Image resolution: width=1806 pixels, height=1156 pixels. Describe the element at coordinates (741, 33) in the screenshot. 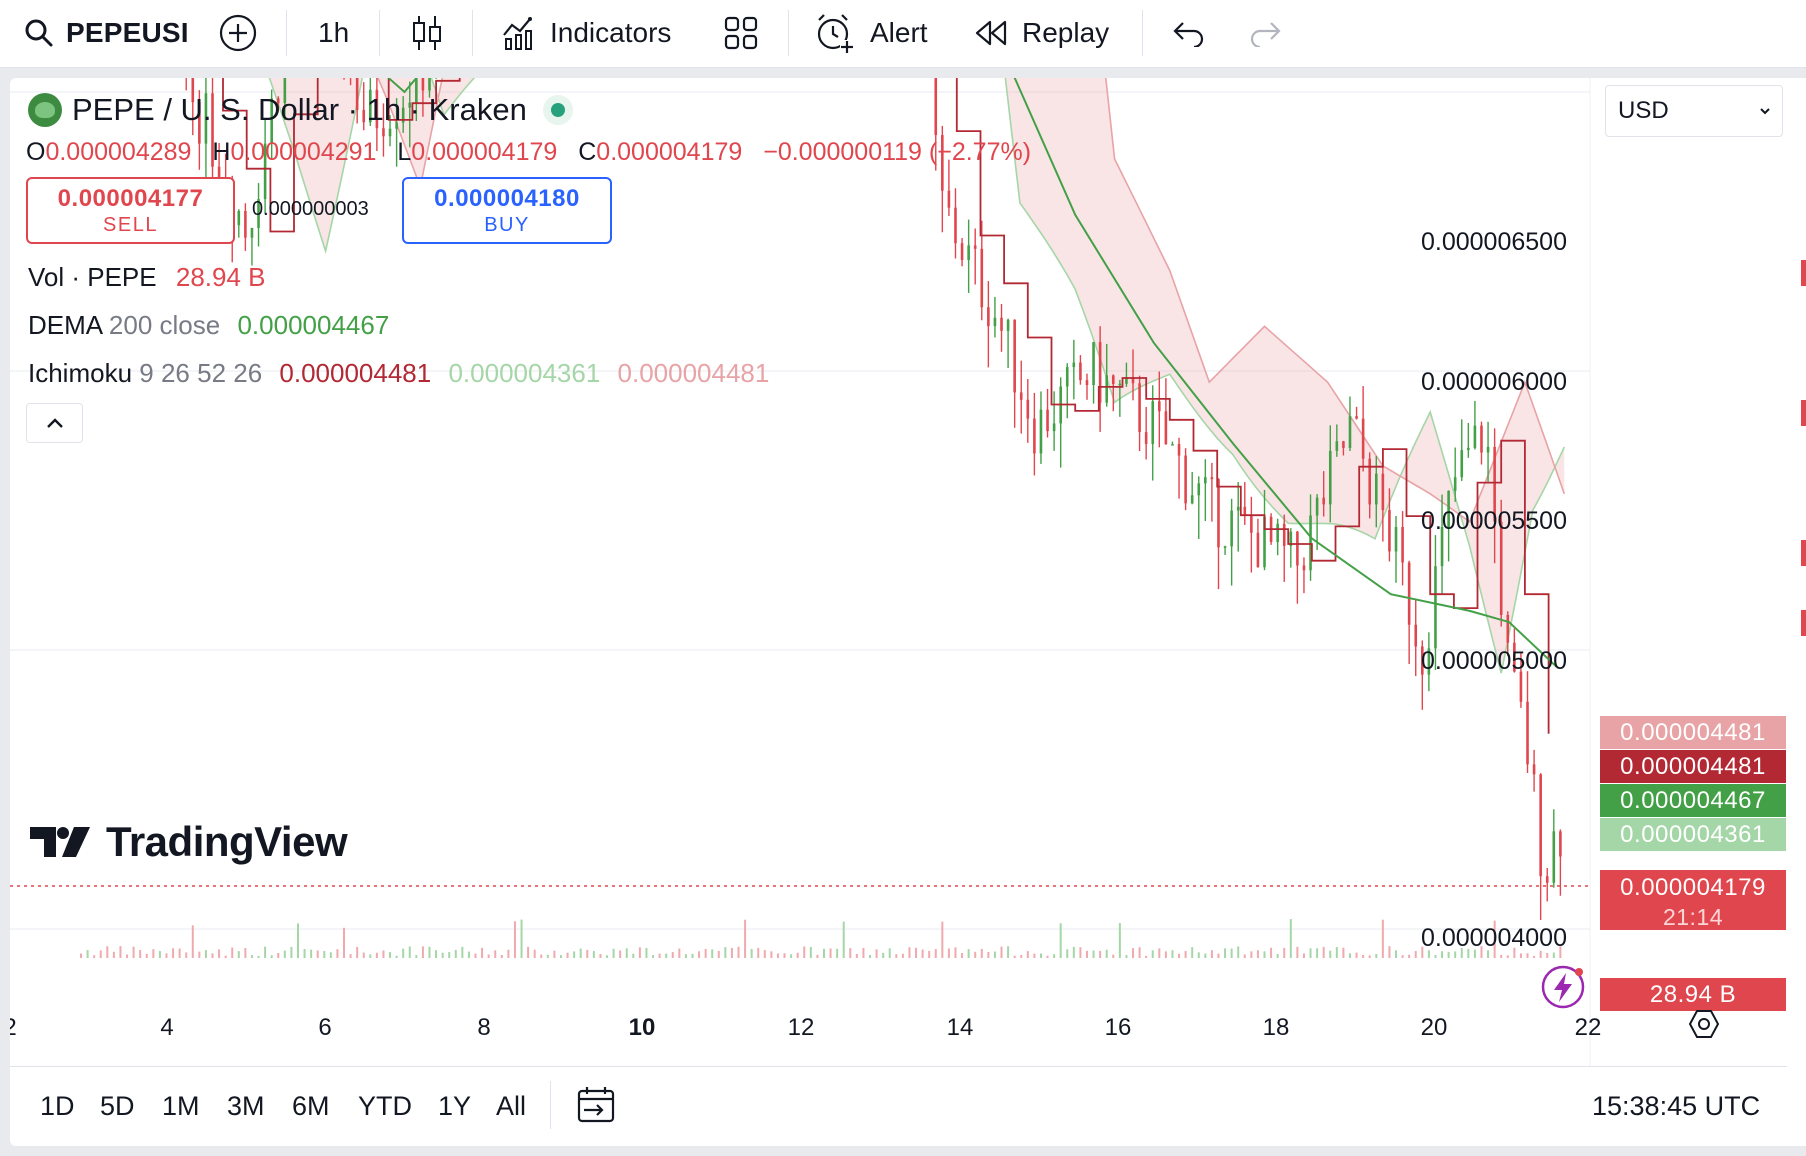

I see `layout-button` at that location.